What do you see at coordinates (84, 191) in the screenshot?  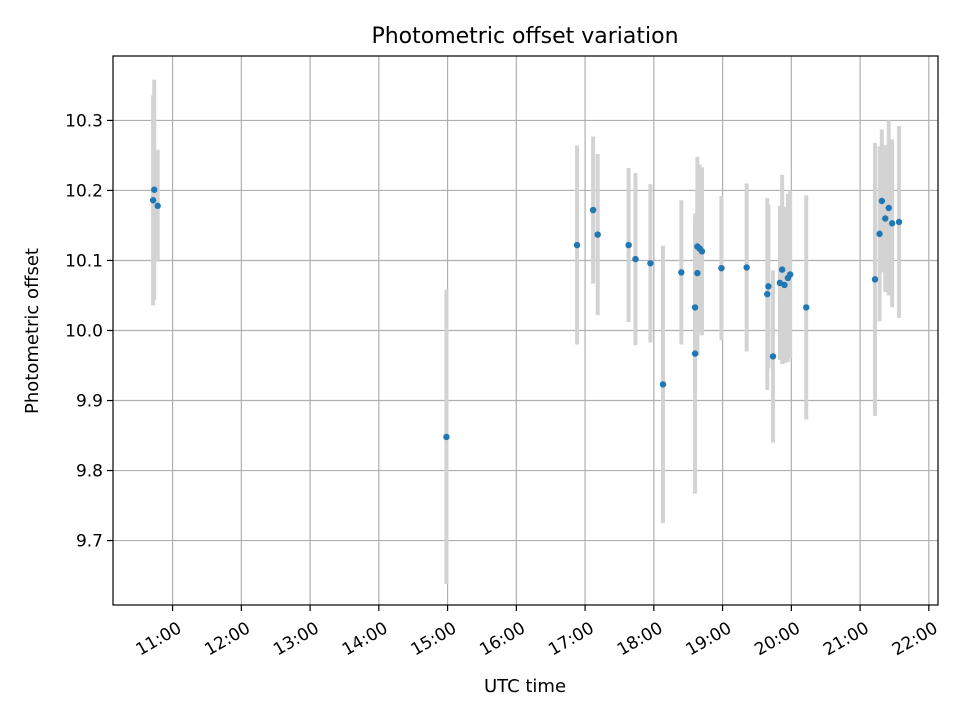 I see `y-tick-label: 10.2` at bounding box center [84, 191].